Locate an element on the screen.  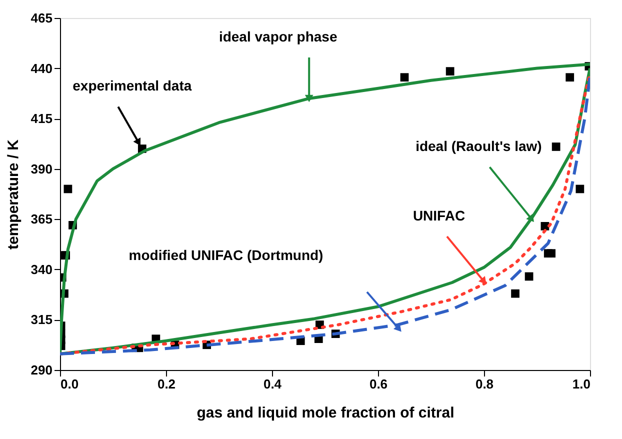
x-tick-label: 0.2 is located at coordinates (166, 384).